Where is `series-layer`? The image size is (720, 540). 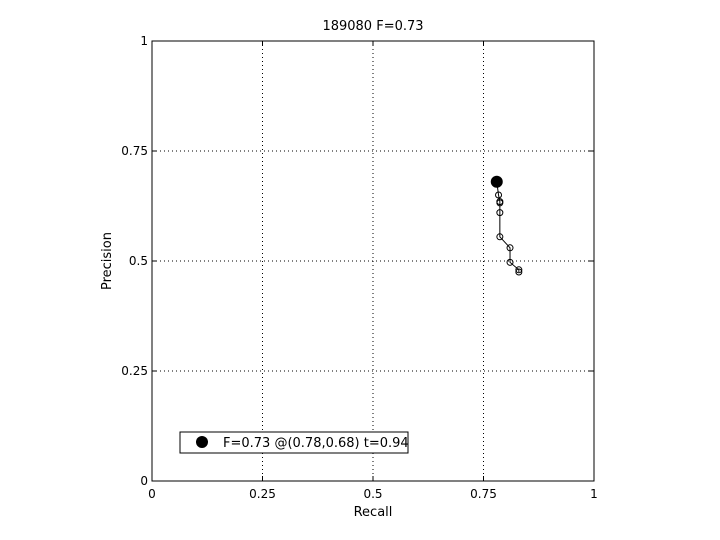 series-layer is located at coordinates (506, 225).